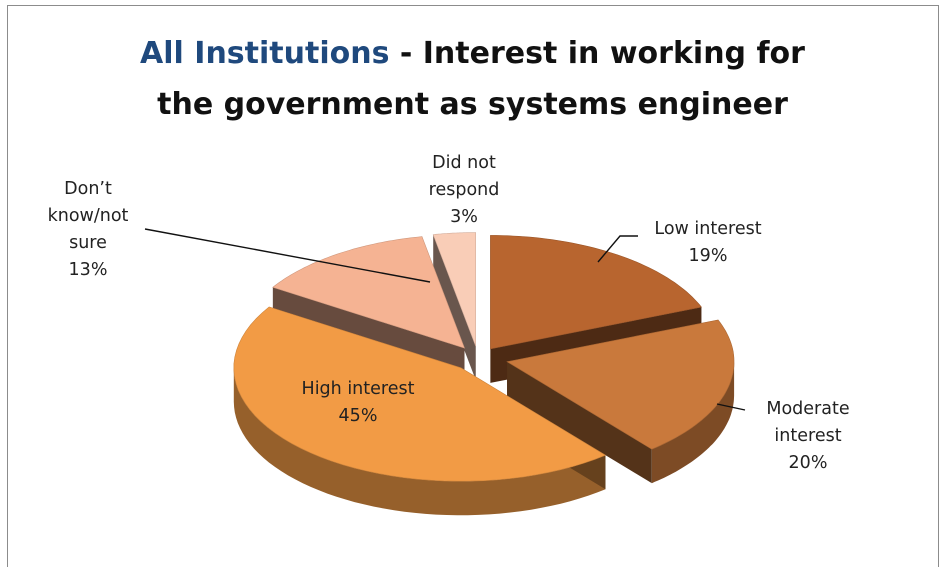 This screenshot has width=945, height=571. I want to click on slice-label-high-value: 45%, so click(358, 416).